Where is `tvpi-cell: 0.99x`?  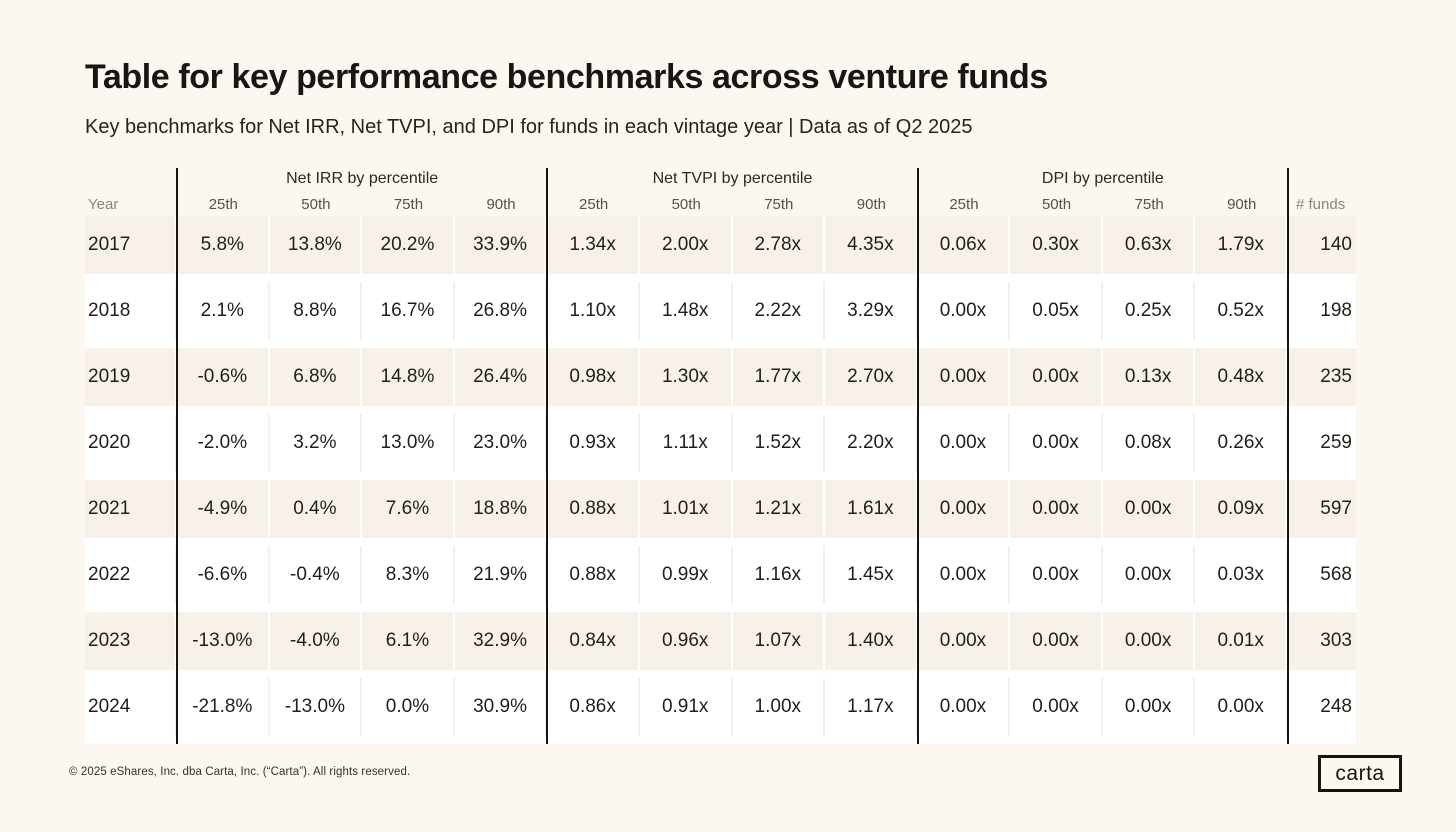
tvpi-cell: 0.99x is located at coordinates (686, 575).